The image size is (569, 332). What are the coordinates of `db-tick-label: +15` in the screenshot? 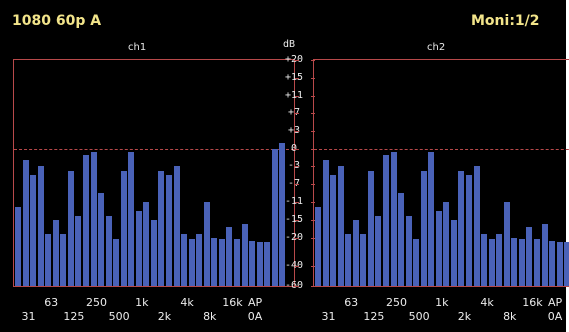 It's located at (294, 77).